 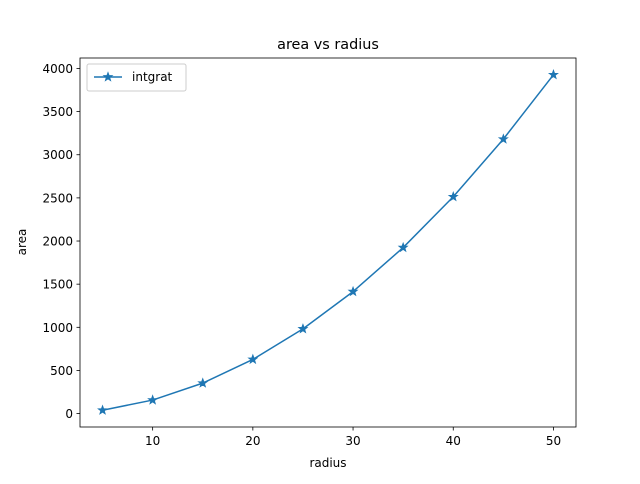 What do you see at coordinates (553, 441) in the screenshot?
I see `x-tick-label: 50` at bounding box center [553, 441].